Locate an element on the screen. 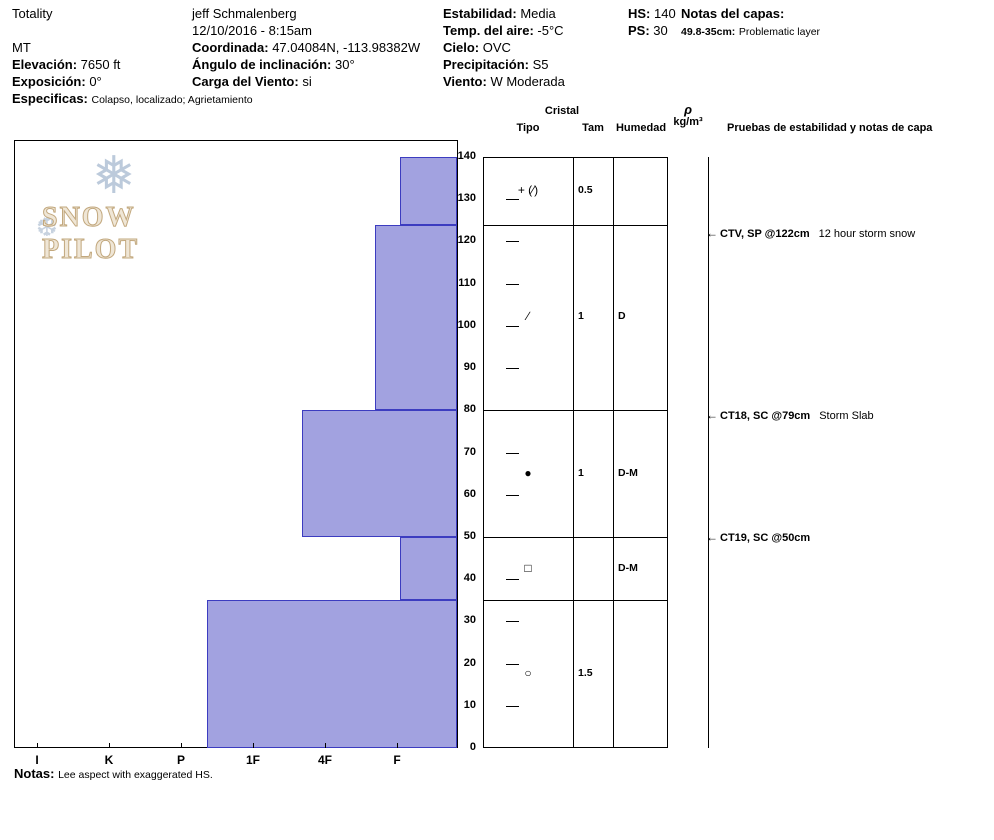 Image resolution: width=994 pixels, height=840 pixels. stability-test-annotation: ← CT18, SC @79cm Storm Slab is located at coordinates (790, 415).